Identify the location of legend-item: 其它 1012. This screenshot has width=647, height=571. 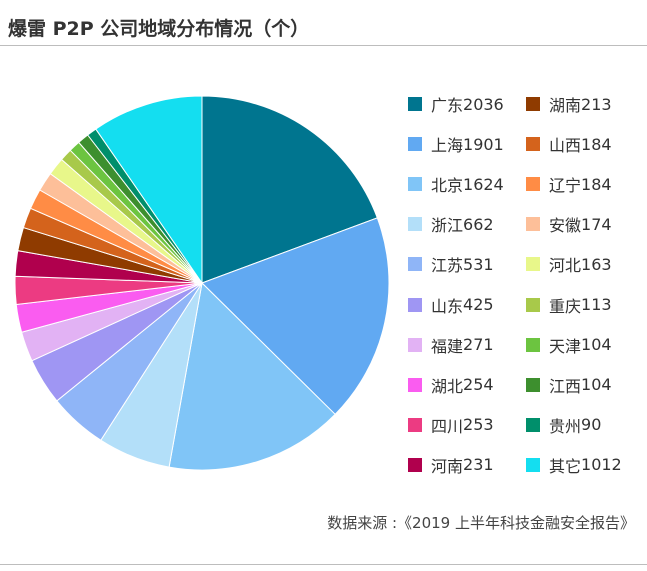
(574, 465).